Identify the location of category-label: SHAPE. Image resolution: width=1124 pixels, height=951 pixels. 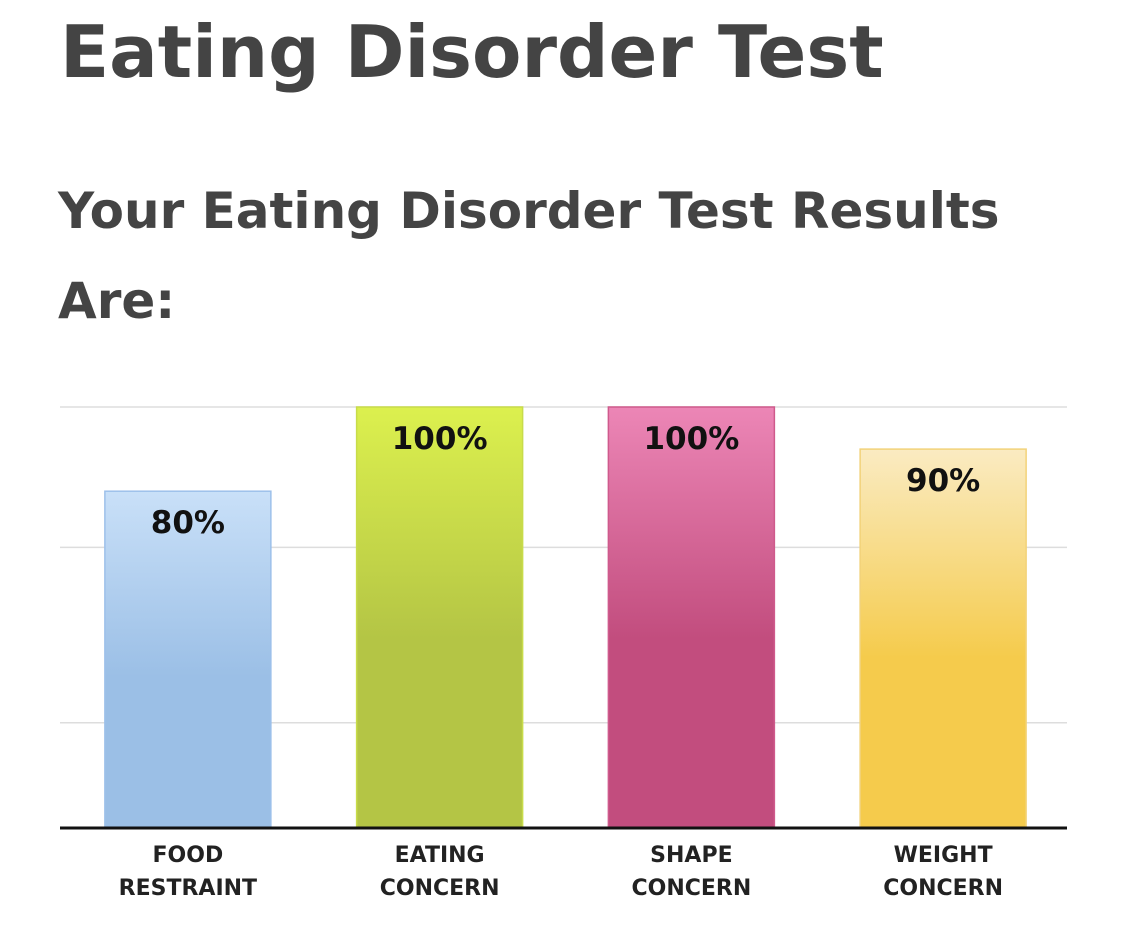
(691, 855).